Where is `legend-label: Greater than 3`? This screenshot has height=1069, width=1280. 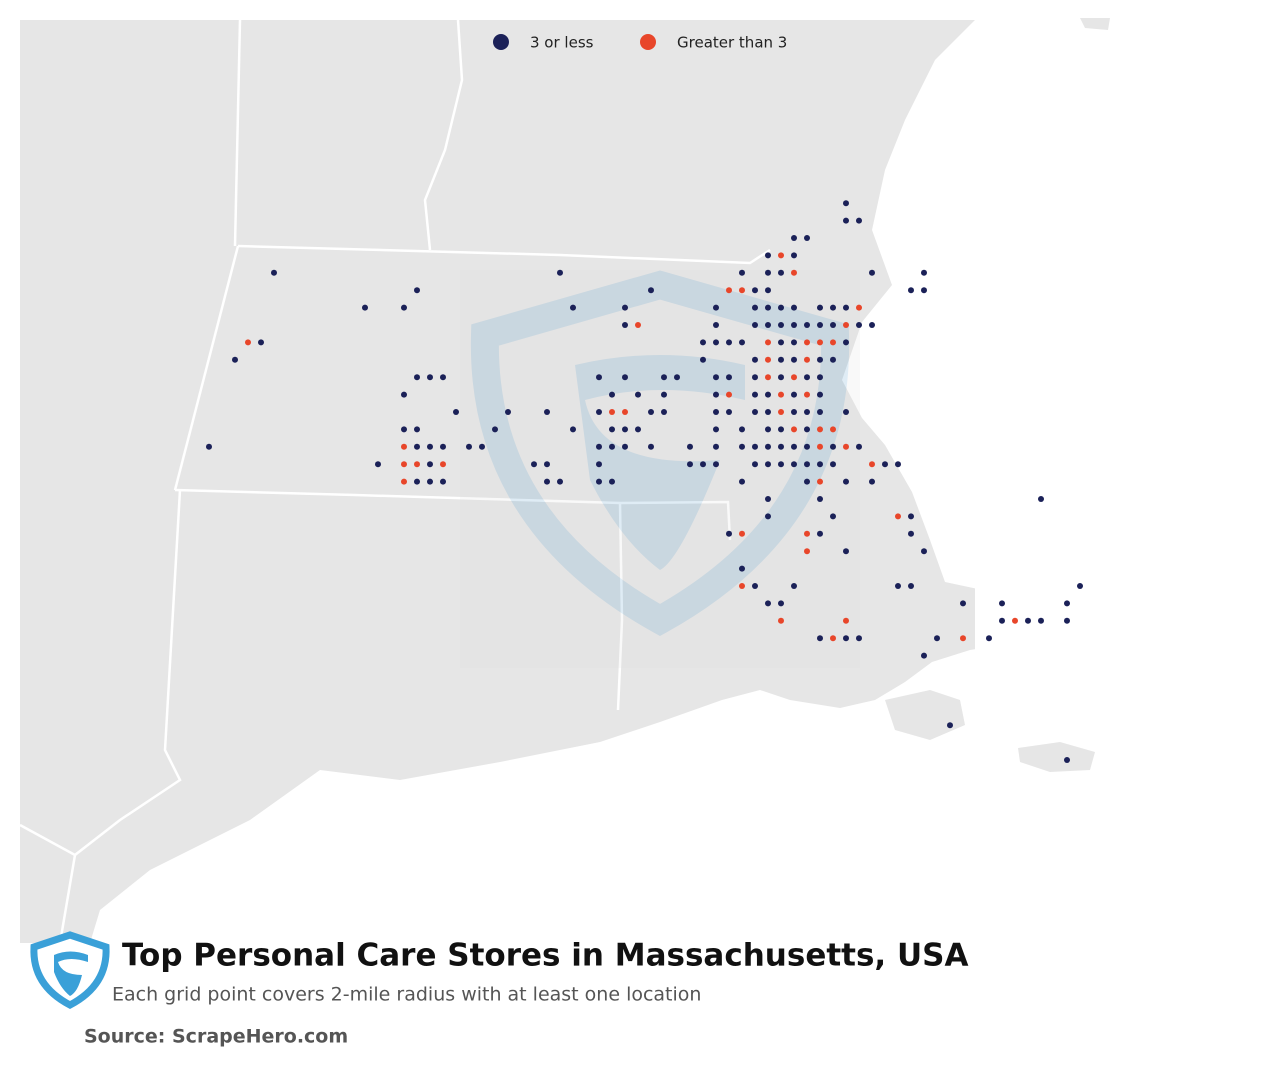 legend-label: Greater than 3 is located at coordinates (732, 43).